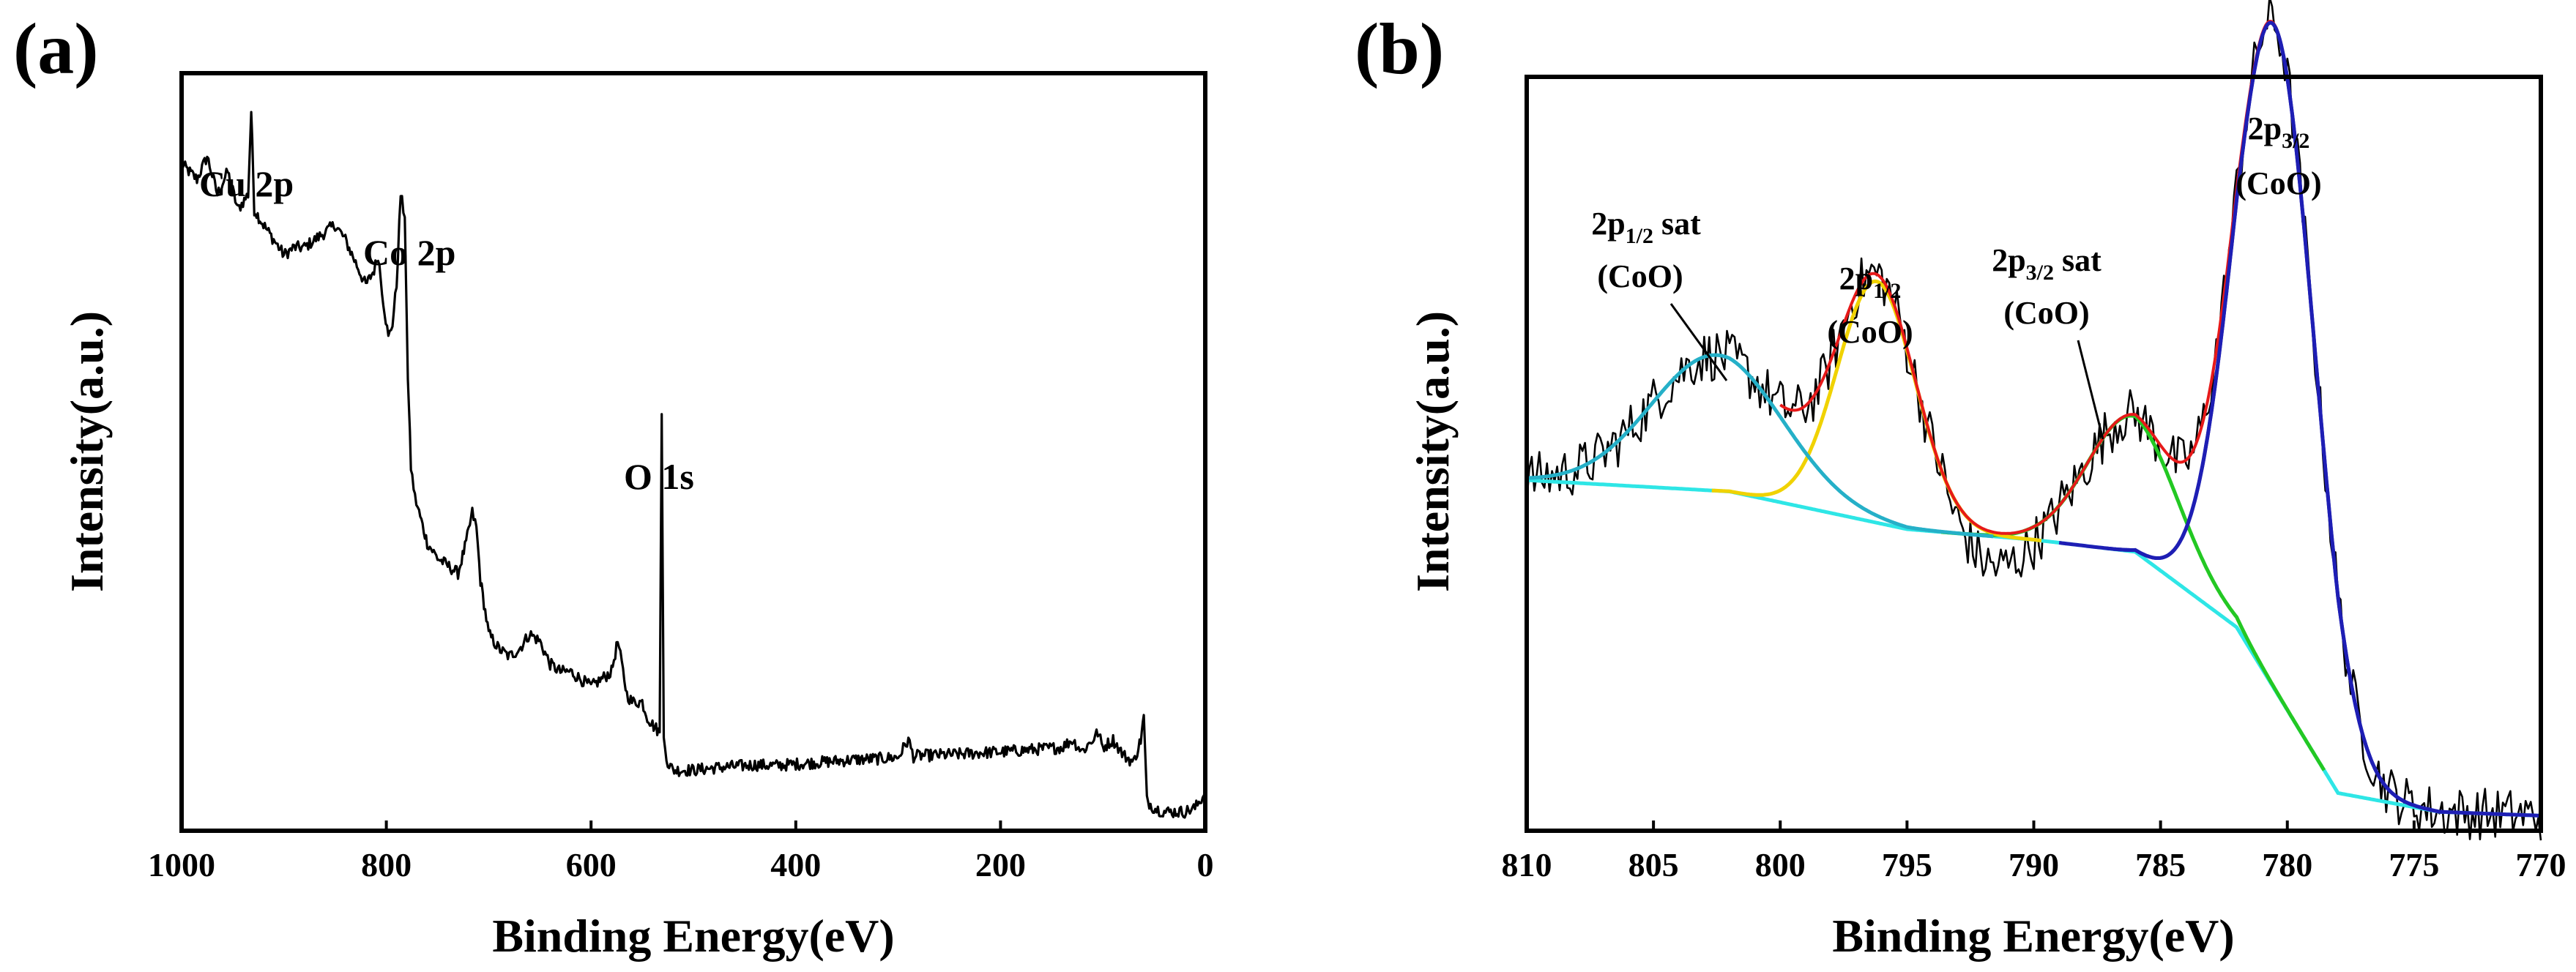 Image resolution: width=2576 pixels, height=972 pixels. What do you see at coordinates (1000, 864) in the screenshot?
I see `panel-a-x-tick-label: 200` at bounding box center [1000, 864].